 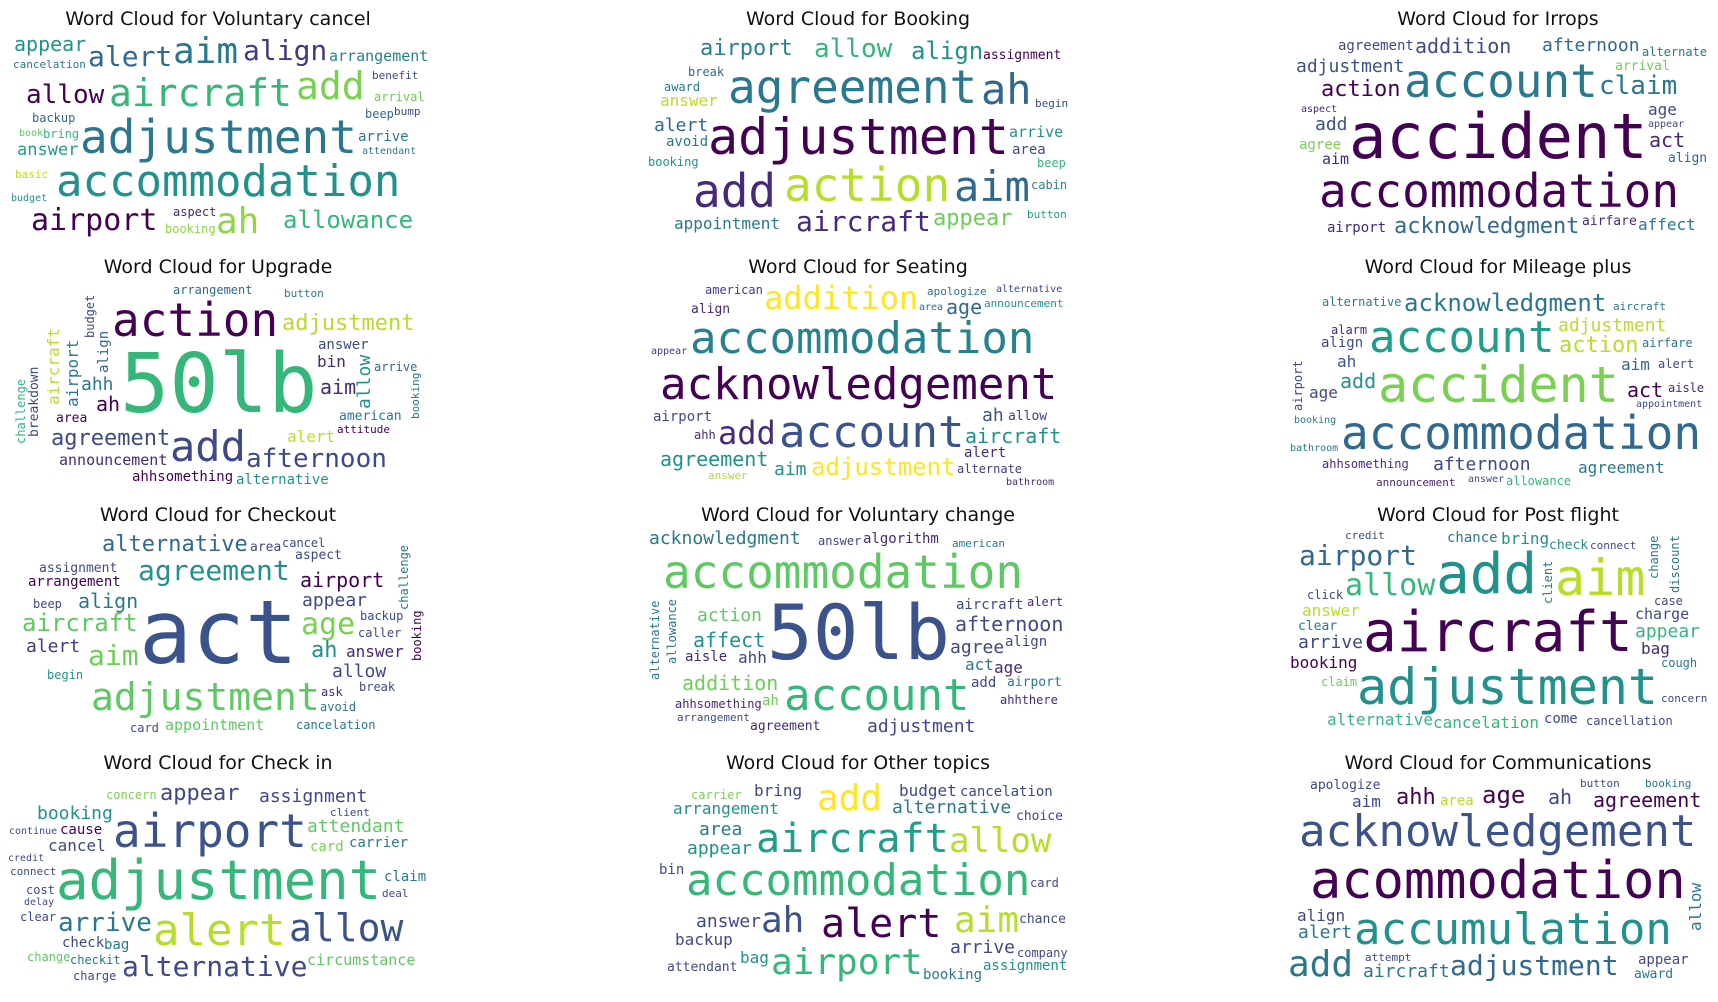 What do you see at coordinates (990, 469) in the screenshot?
I see `cloud-word: alternate` at bounding box center [990, 469].